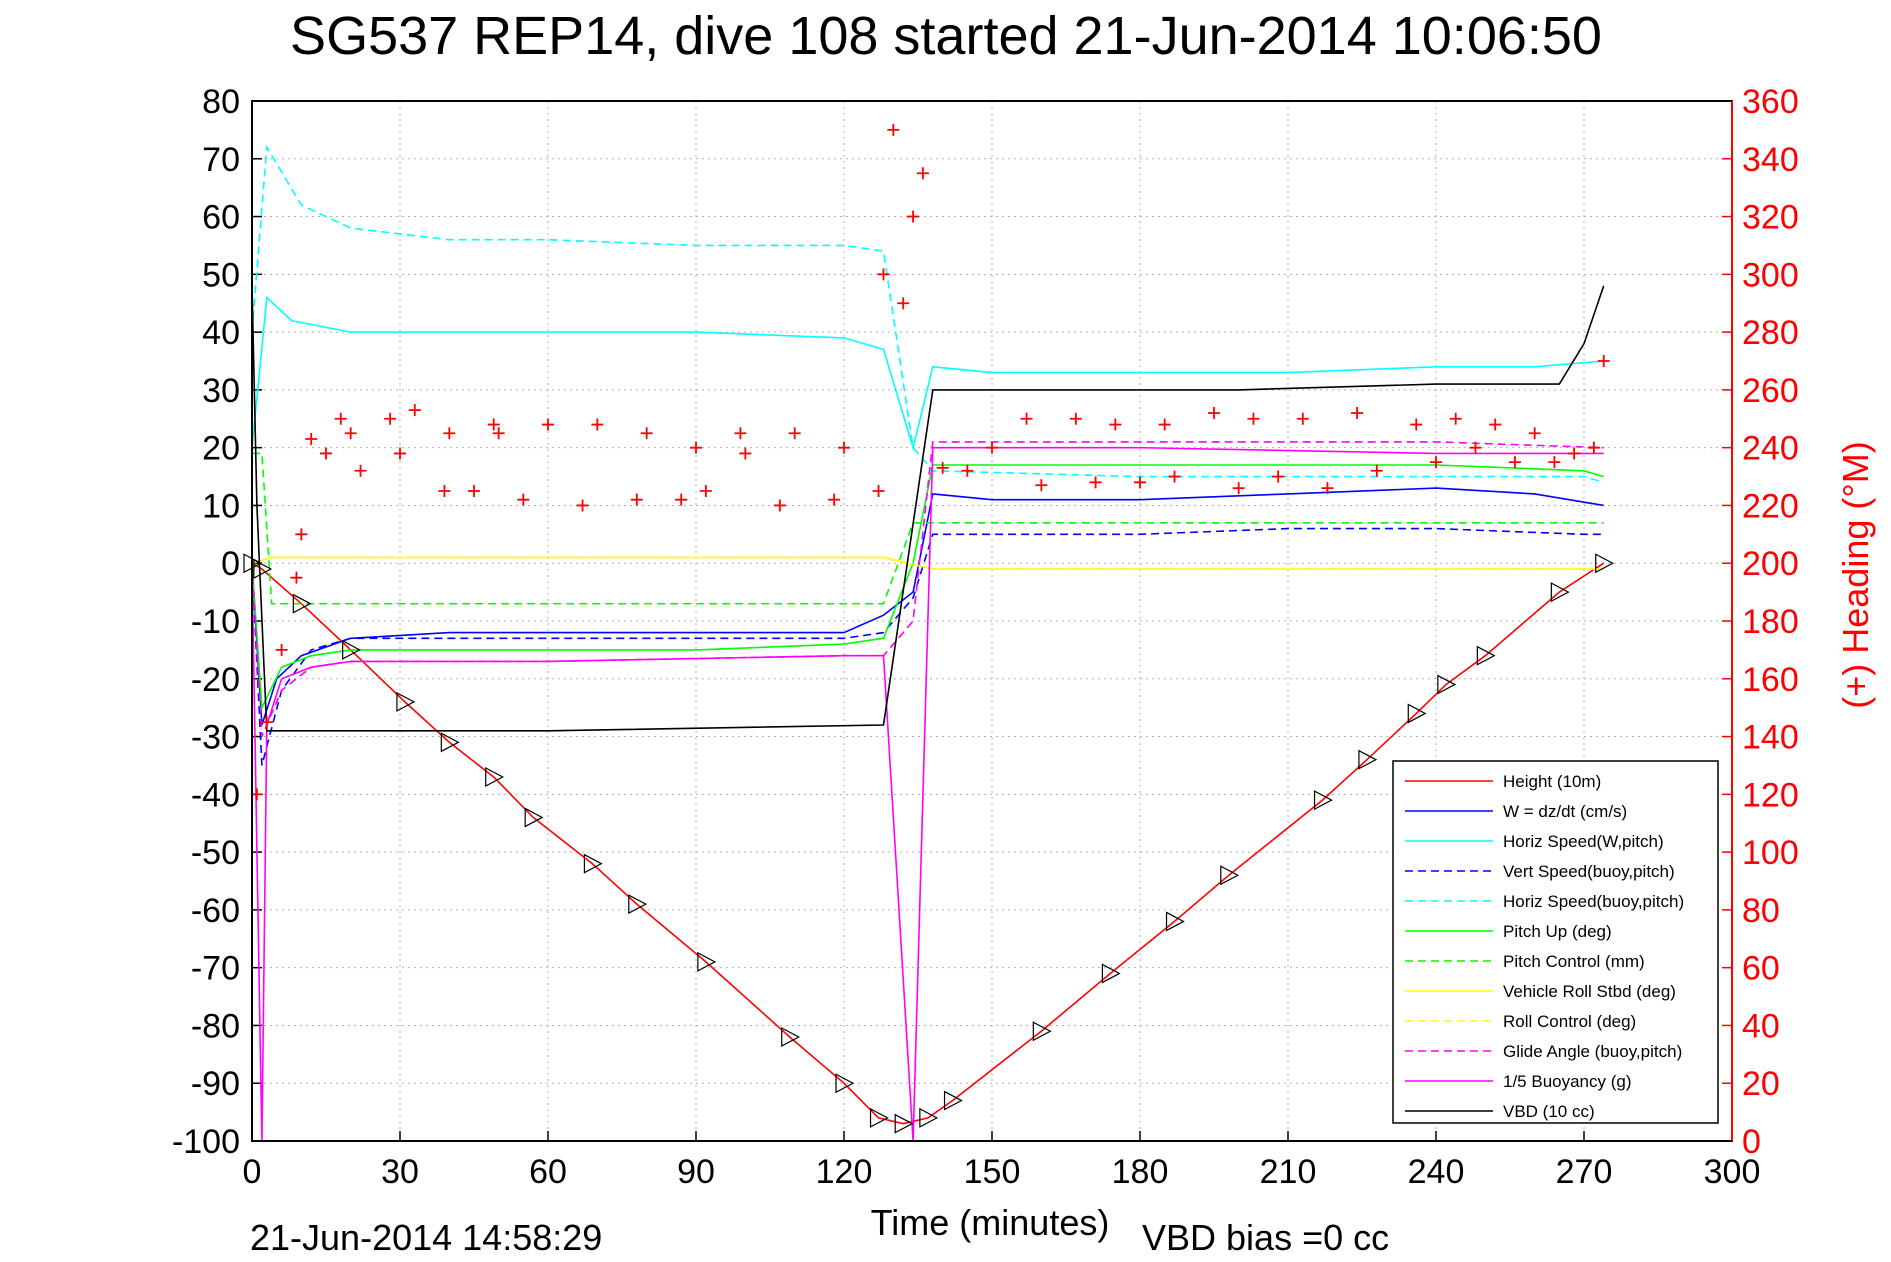 The width and height of the screenshot is (1891, 1262). What do you see at coordinates (1555, 942) in the screenshot?
I see `legend-box` at bounding box center [1555, 942].